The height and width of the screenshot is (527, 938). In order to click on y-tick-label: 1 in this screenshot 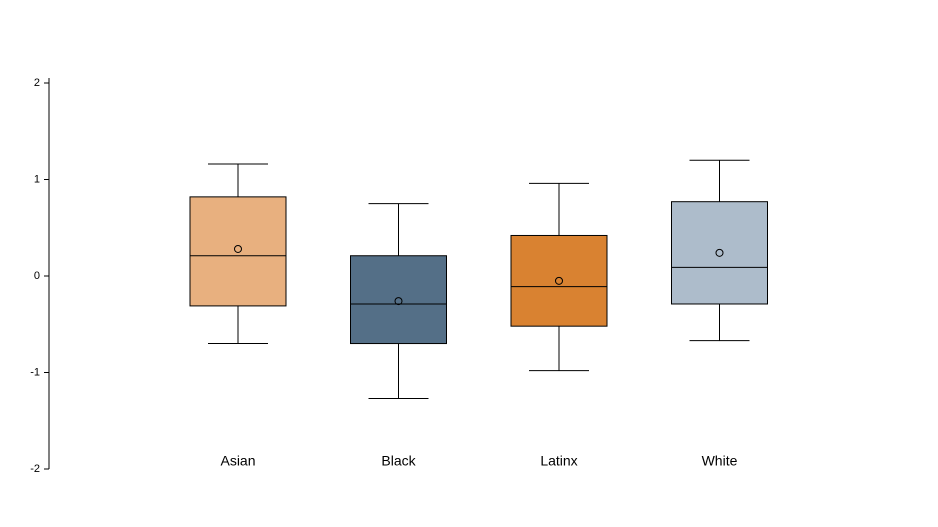, I will do `click(37, 179)`.